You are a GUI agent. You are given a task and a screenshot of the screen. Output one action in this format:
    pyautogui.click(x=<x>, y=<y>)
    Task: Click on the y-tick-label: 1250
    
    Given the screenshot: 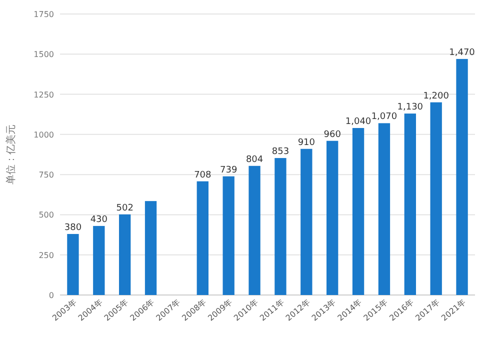 What is the action you would take?
    pyautogui.click(x=44, y=95)
    